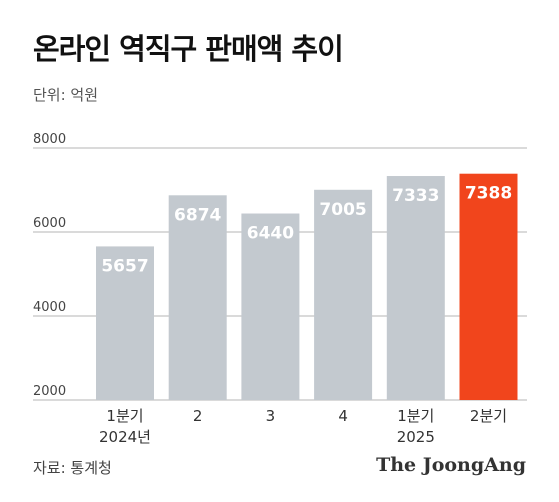  What do you see at coordinates (488, 416) in the screenshot?
I see `x-tick-label: 2분기` at bounding box center [488, 416].